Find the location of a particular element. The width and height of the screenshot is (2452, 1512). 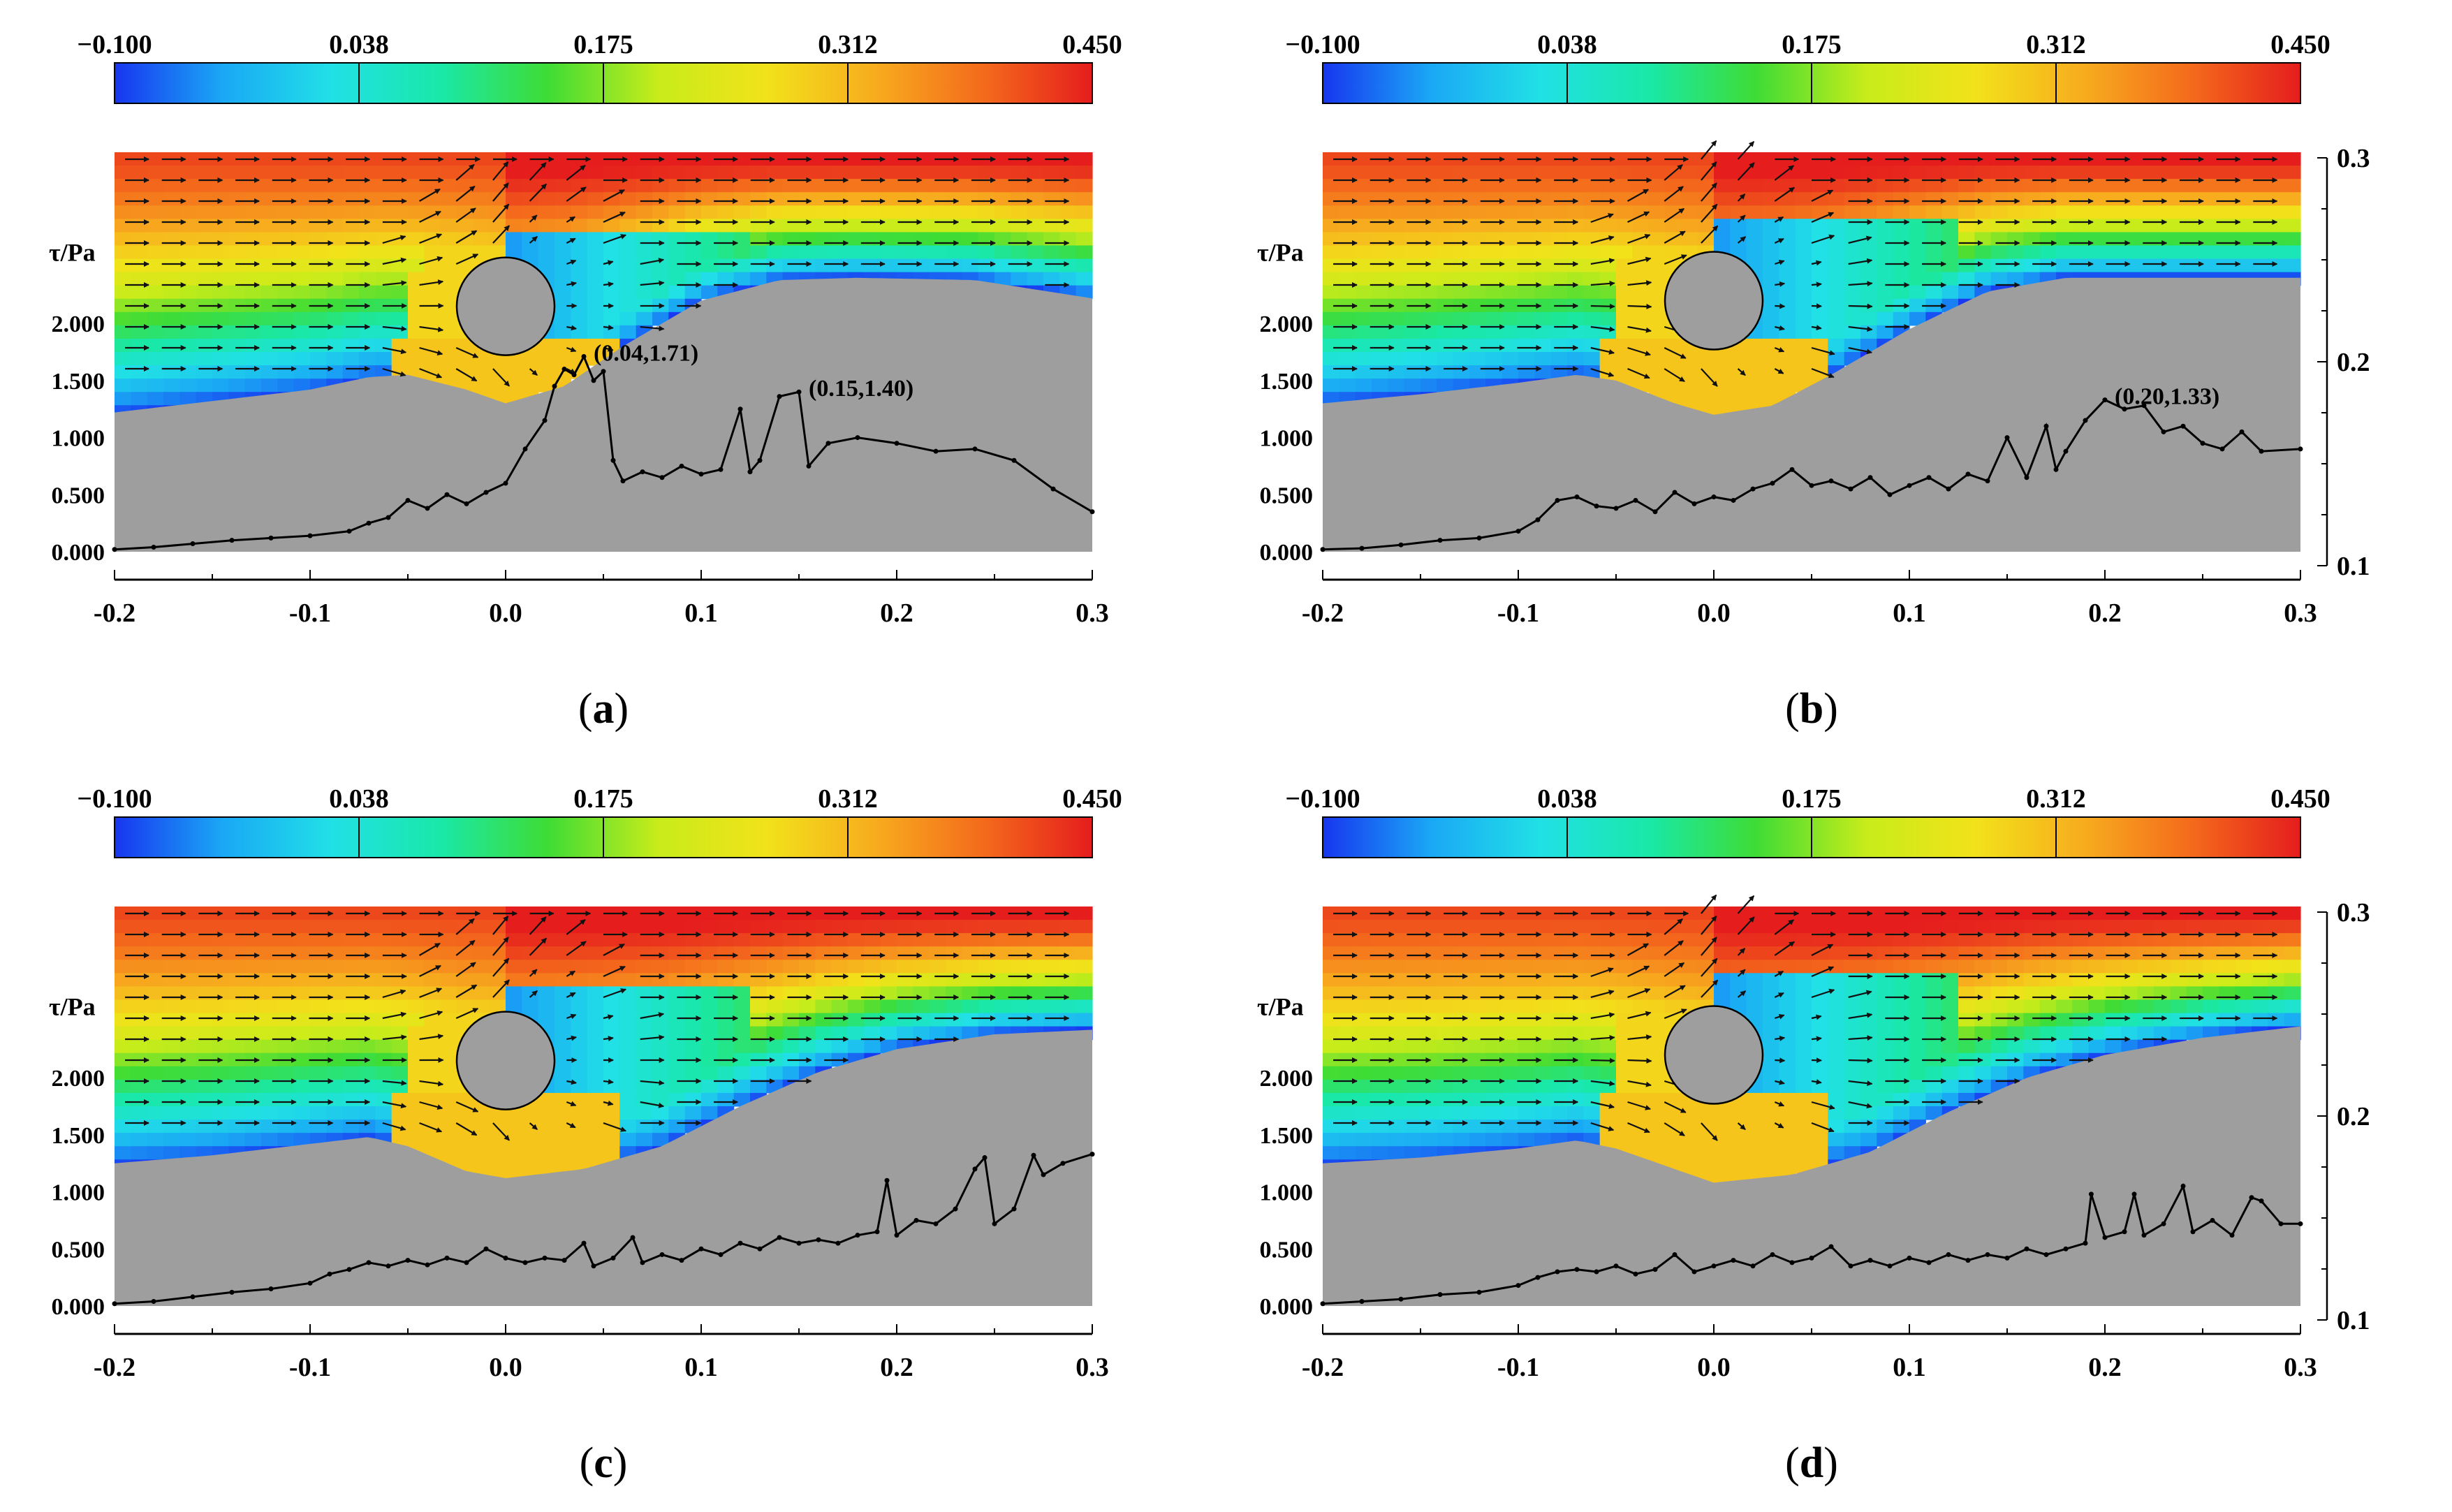

panel-label-letter: a is located at coordinates (604, 709).